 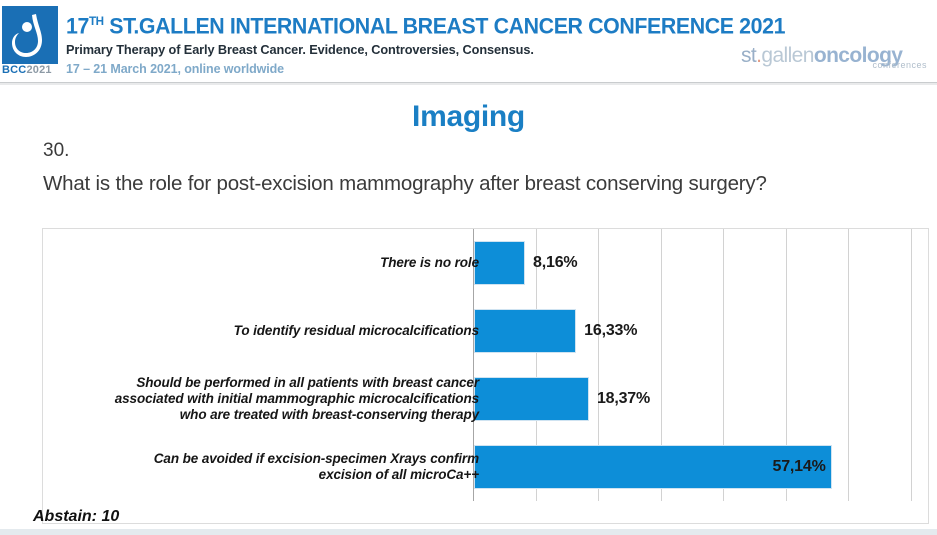 I want to click on bcc-logo-caption: BCC2021, so click(x=30, y=70).